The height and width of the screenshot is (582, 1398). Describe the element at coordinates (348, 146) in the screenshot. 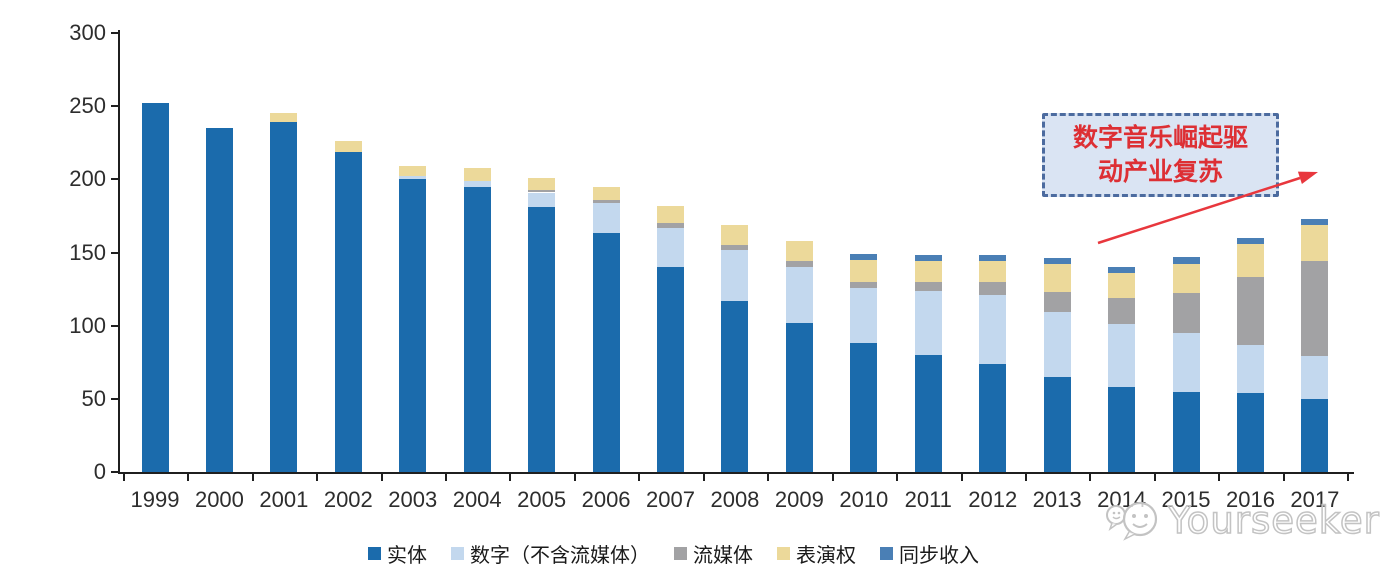

I see `bar-segment-表演权-2002` at that location.